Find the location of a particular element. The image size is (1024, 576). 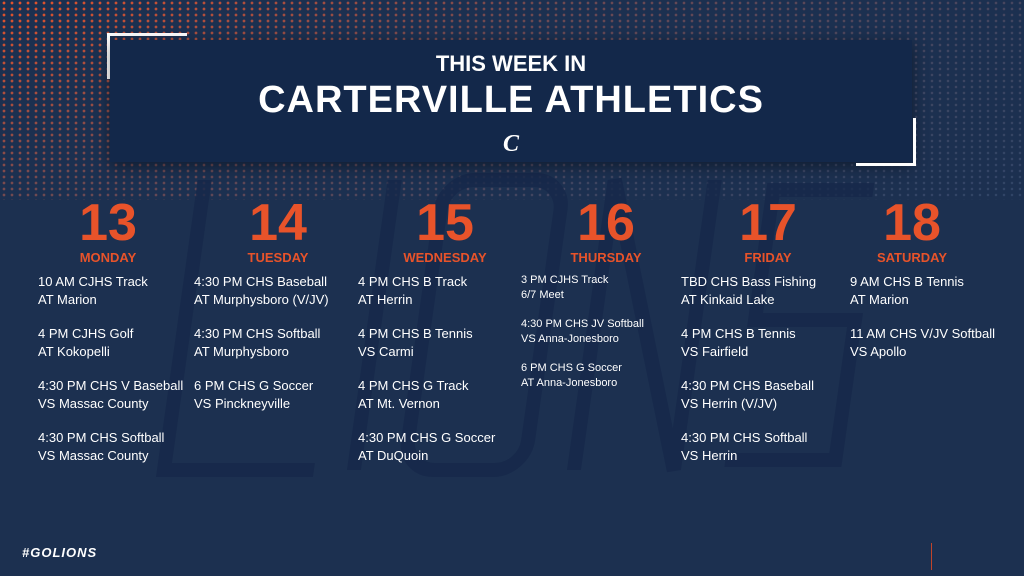

event-time-sport: 4 PM CHS G Track is located at coordinates (413, 385).